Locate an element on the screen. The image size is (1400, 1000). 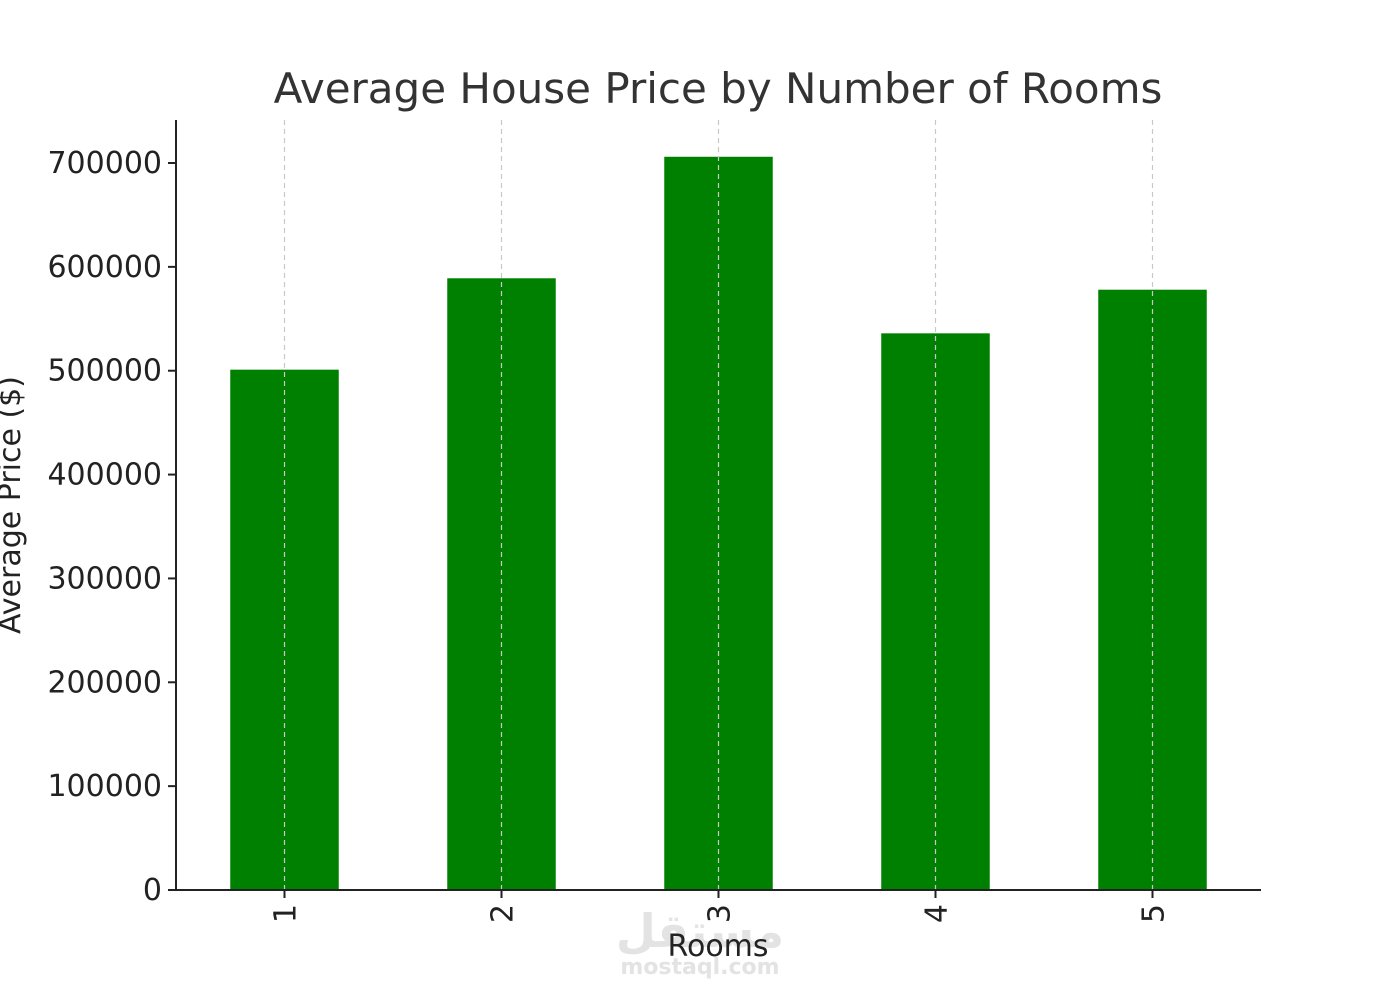
y-tick-label-300000: 300000 is located at coordinates (104, 578).